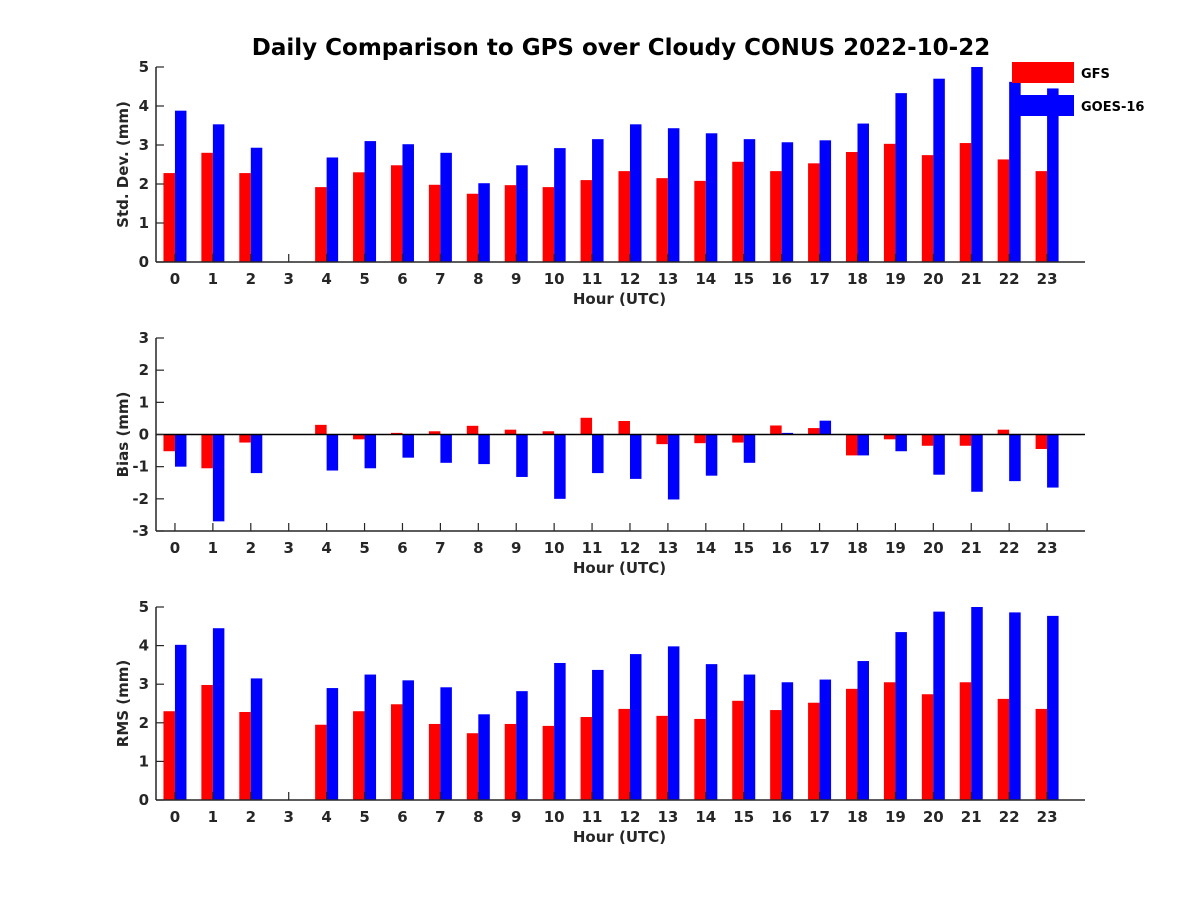  What do you see at coordinates (402, 548) in the screenshot?
I see `x-tick-label: 6` at bounding box center [402, 548].